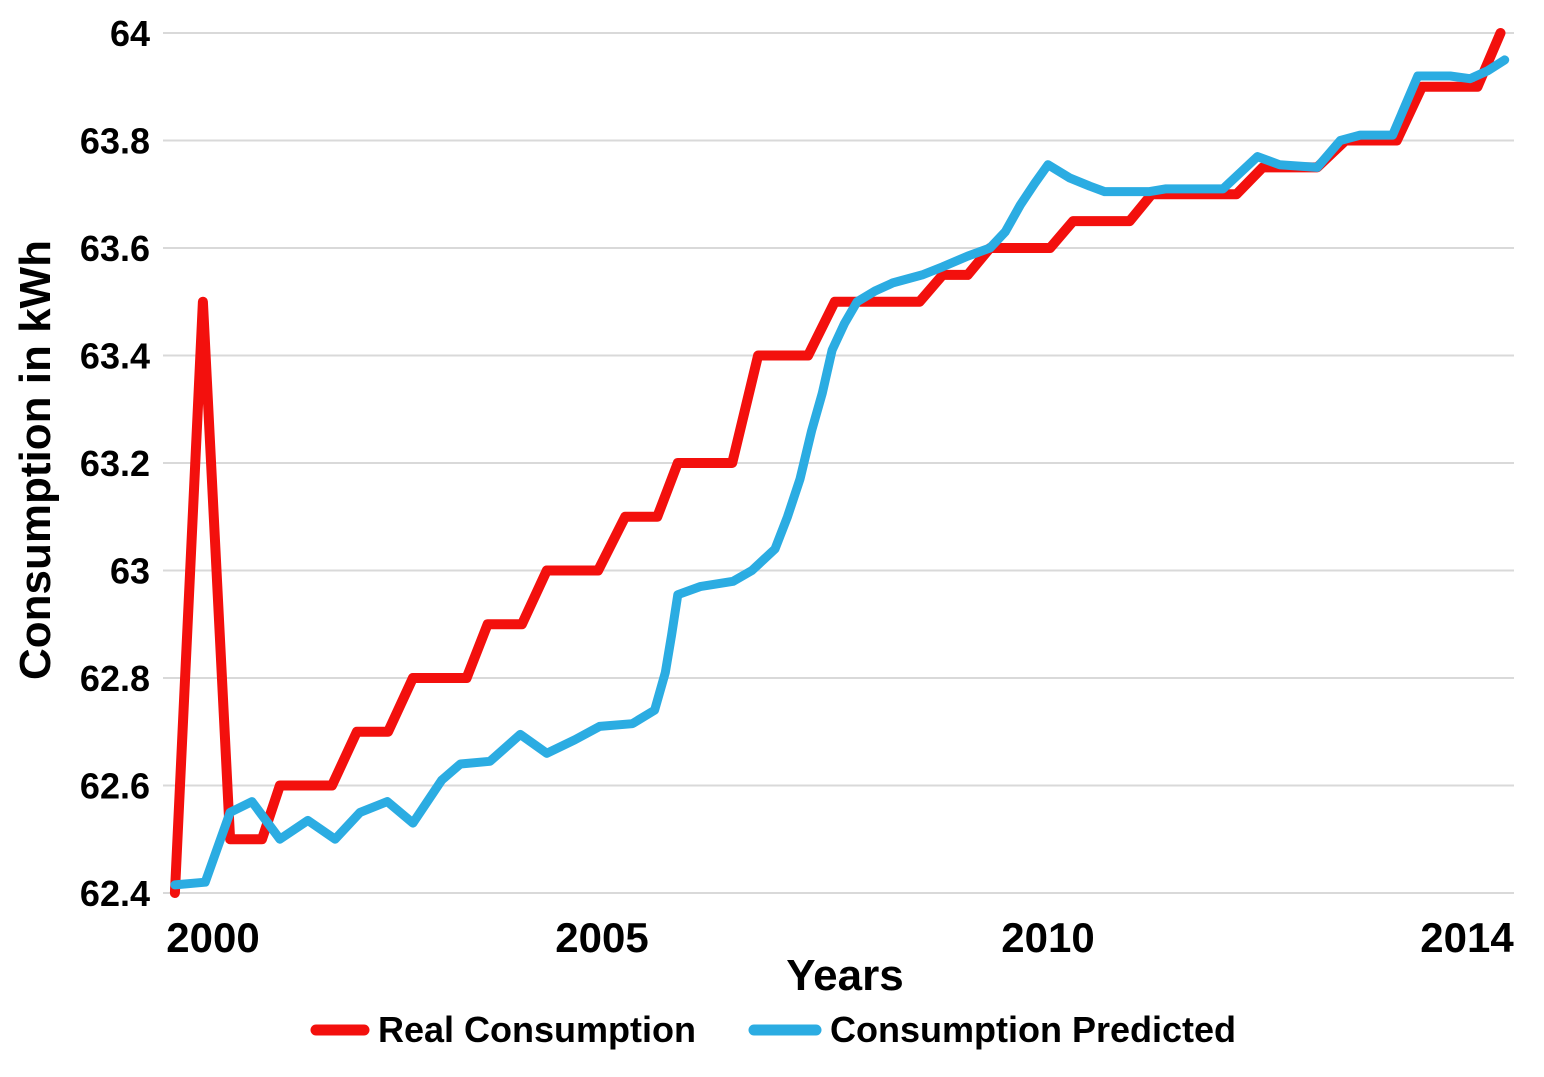 The height and width of the screenshot is (1077, 1544). I want to click on y-tick-label-64: 64, so click(130, 33).